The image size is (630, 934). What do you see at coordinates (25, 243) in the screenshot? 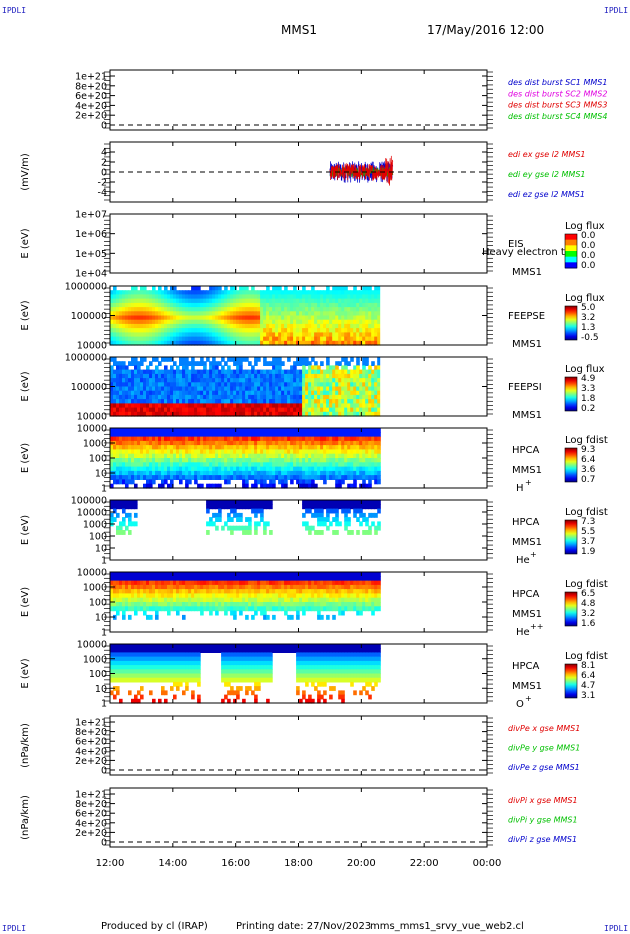
I see `y-axis-label: E (eV)` at bounding box center [25, 243].